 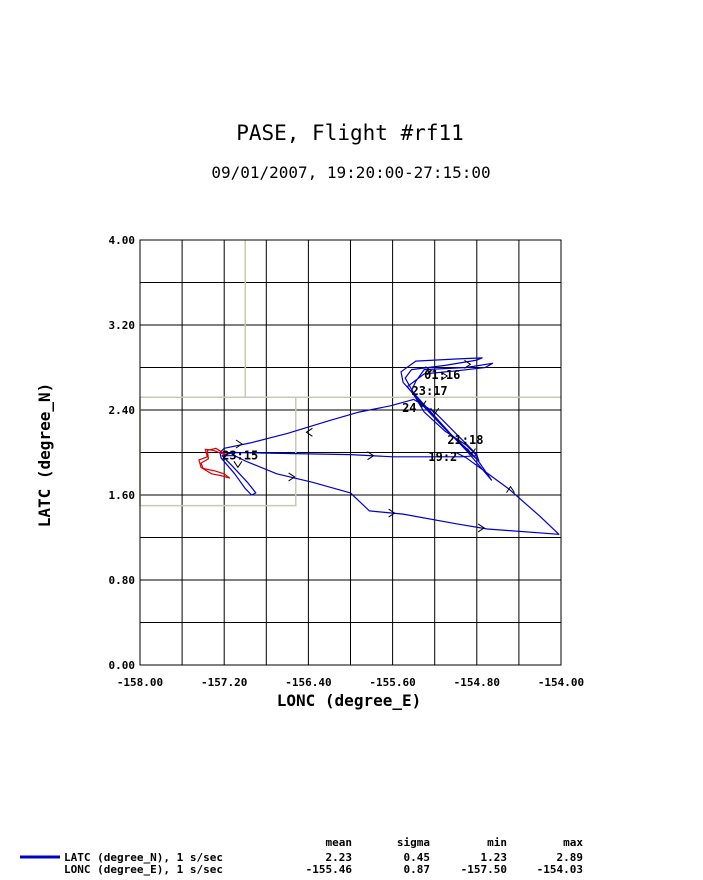 I want to click on time-annotation: 24, so click(x=409, y=408).